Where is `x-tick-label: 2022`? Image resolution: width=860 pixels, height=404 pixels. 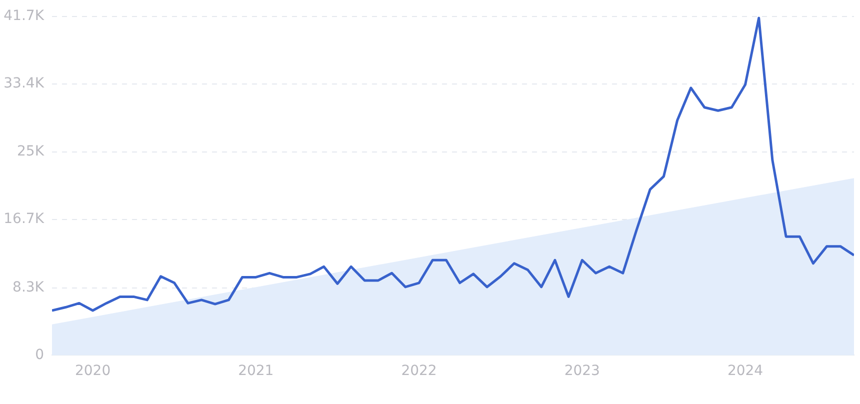 x-tick-label: 2022 is located at coordinates (419, 371).